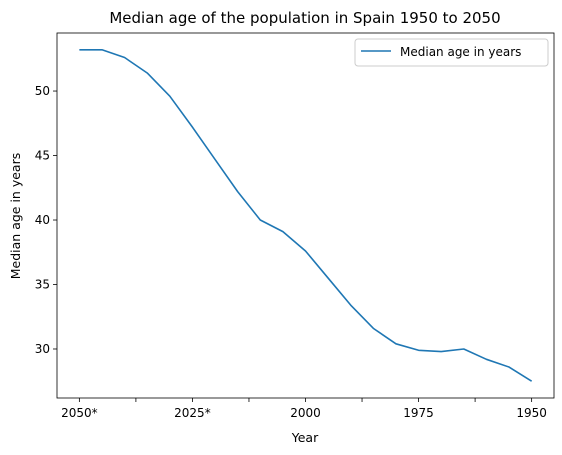 The height and width of the screenshot is (455, 562). I want to click on y-tick-label: 45, so click(42, 156).